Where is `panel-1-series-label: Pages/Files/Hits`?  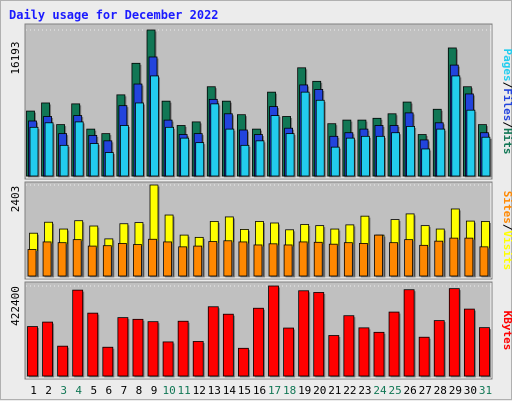 panel-1-series-label: Pages/Files/Hits is located at coordinates (506, 102).